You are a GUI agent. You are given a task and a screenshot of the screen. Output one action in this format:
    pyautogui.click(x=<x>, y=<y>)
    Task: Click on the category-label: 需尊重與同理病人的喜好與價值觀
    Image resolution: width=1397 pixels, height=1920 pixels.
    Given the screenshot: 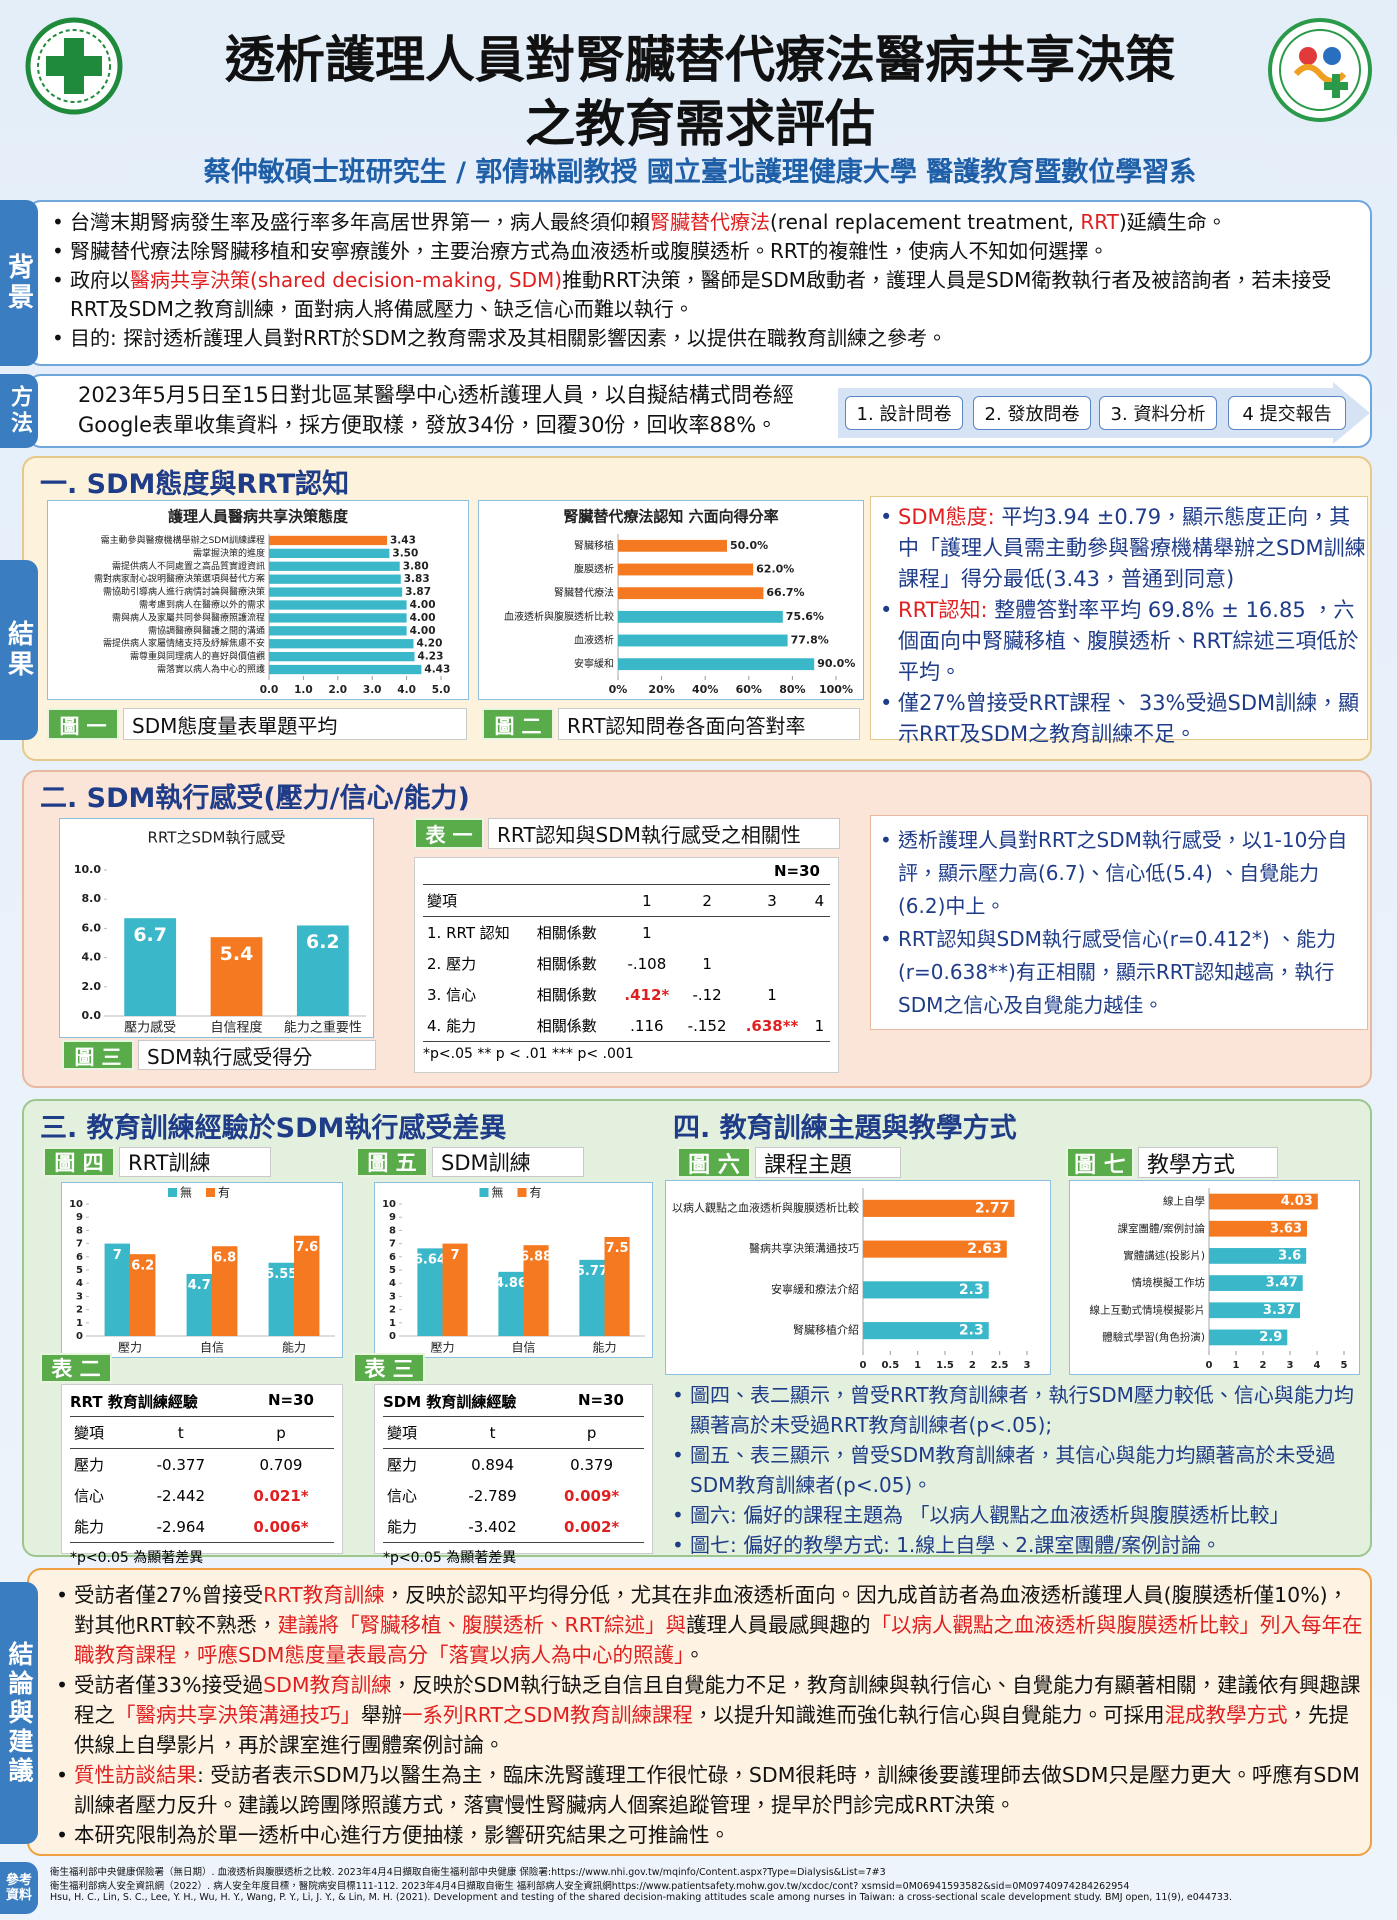 What is the action you would take?
    pyautogui.click(x=197, y=656)
    